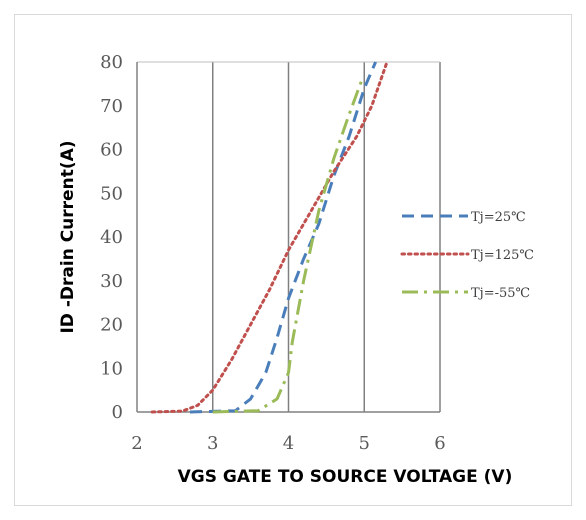 The height and width of the screenshot is (520, 586). Describe the element at coordinates (68, 236) in the screenshot. I see `y-axis-label: ID -Drain Current(A)` at that location.